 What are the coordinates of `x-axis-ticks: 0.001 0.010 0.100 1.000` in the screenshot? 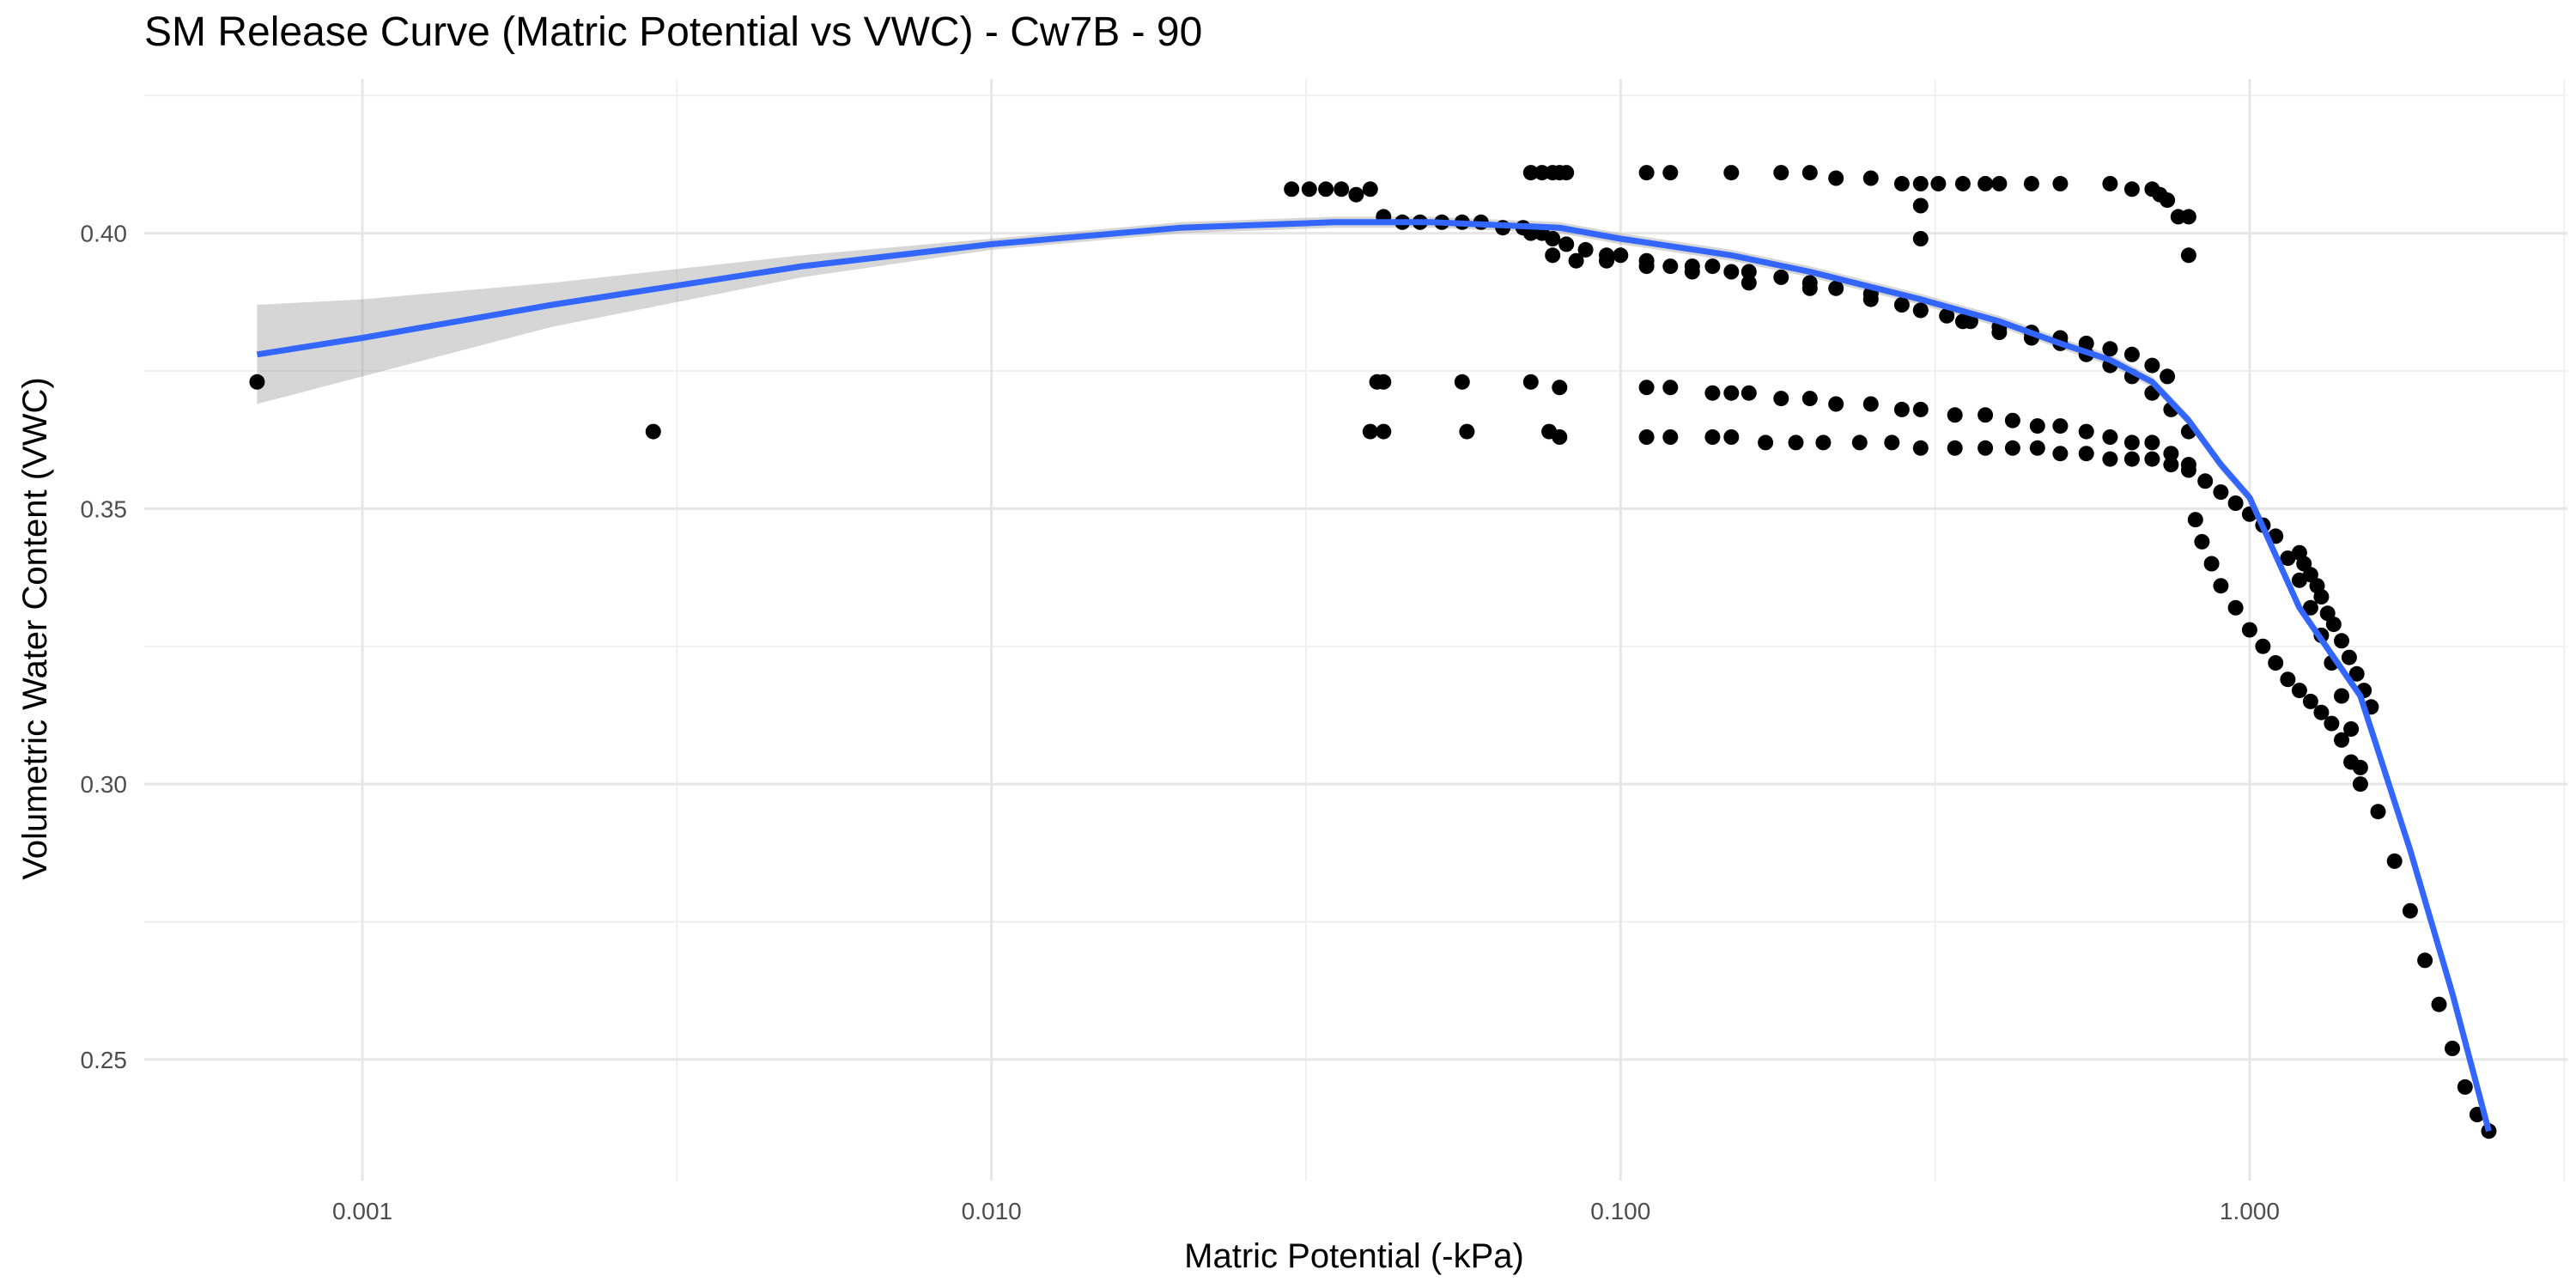 It's located at (1306, 1211).